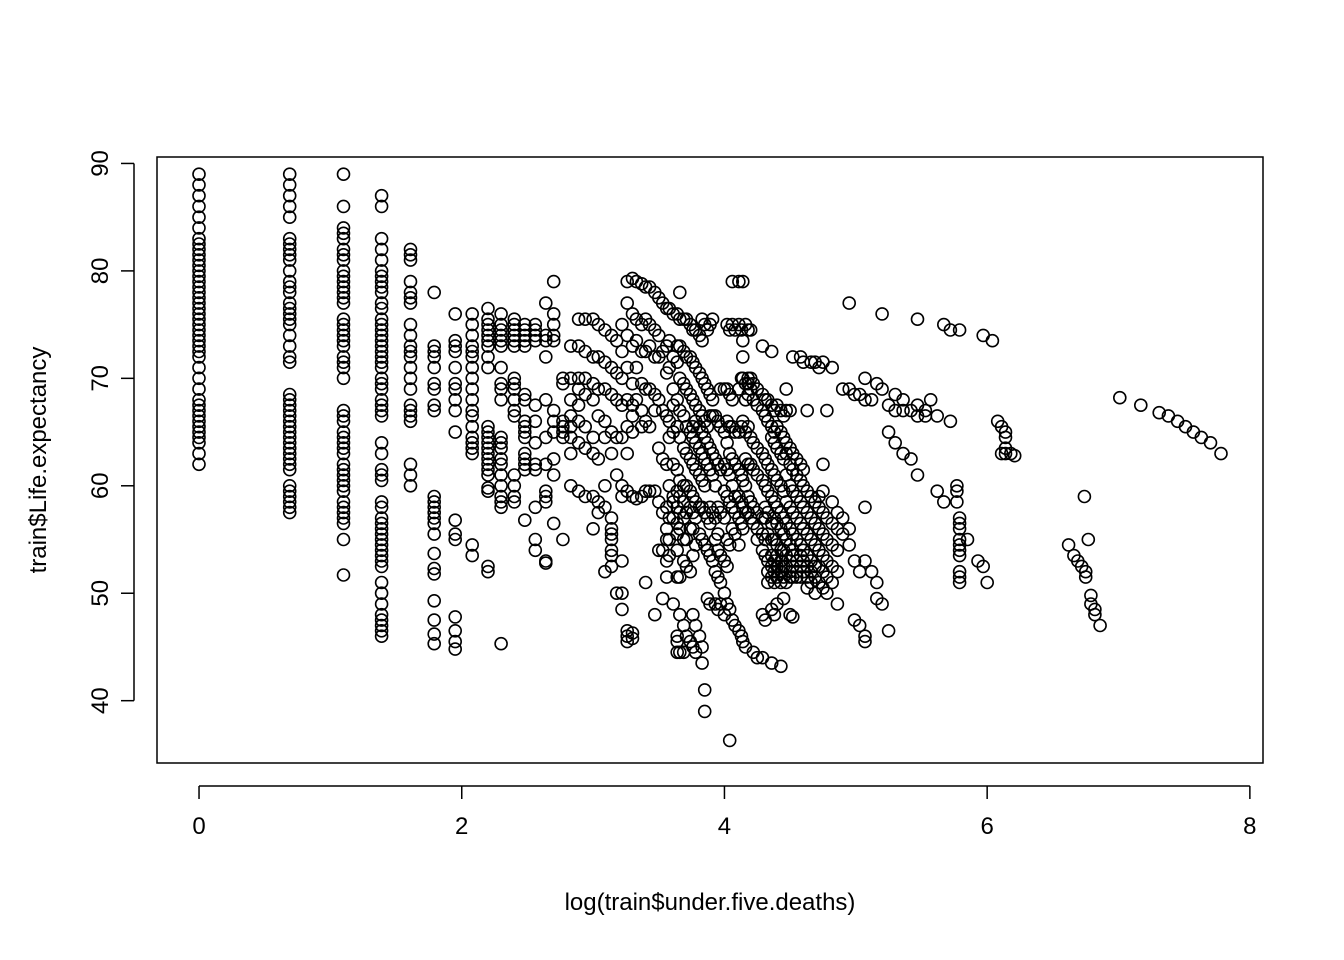 The image size is (1344, 960). Describe the element at coordinates (38, 460) in the screenshot. I see `y-axis-label: train$Life.expectancy` at that location.